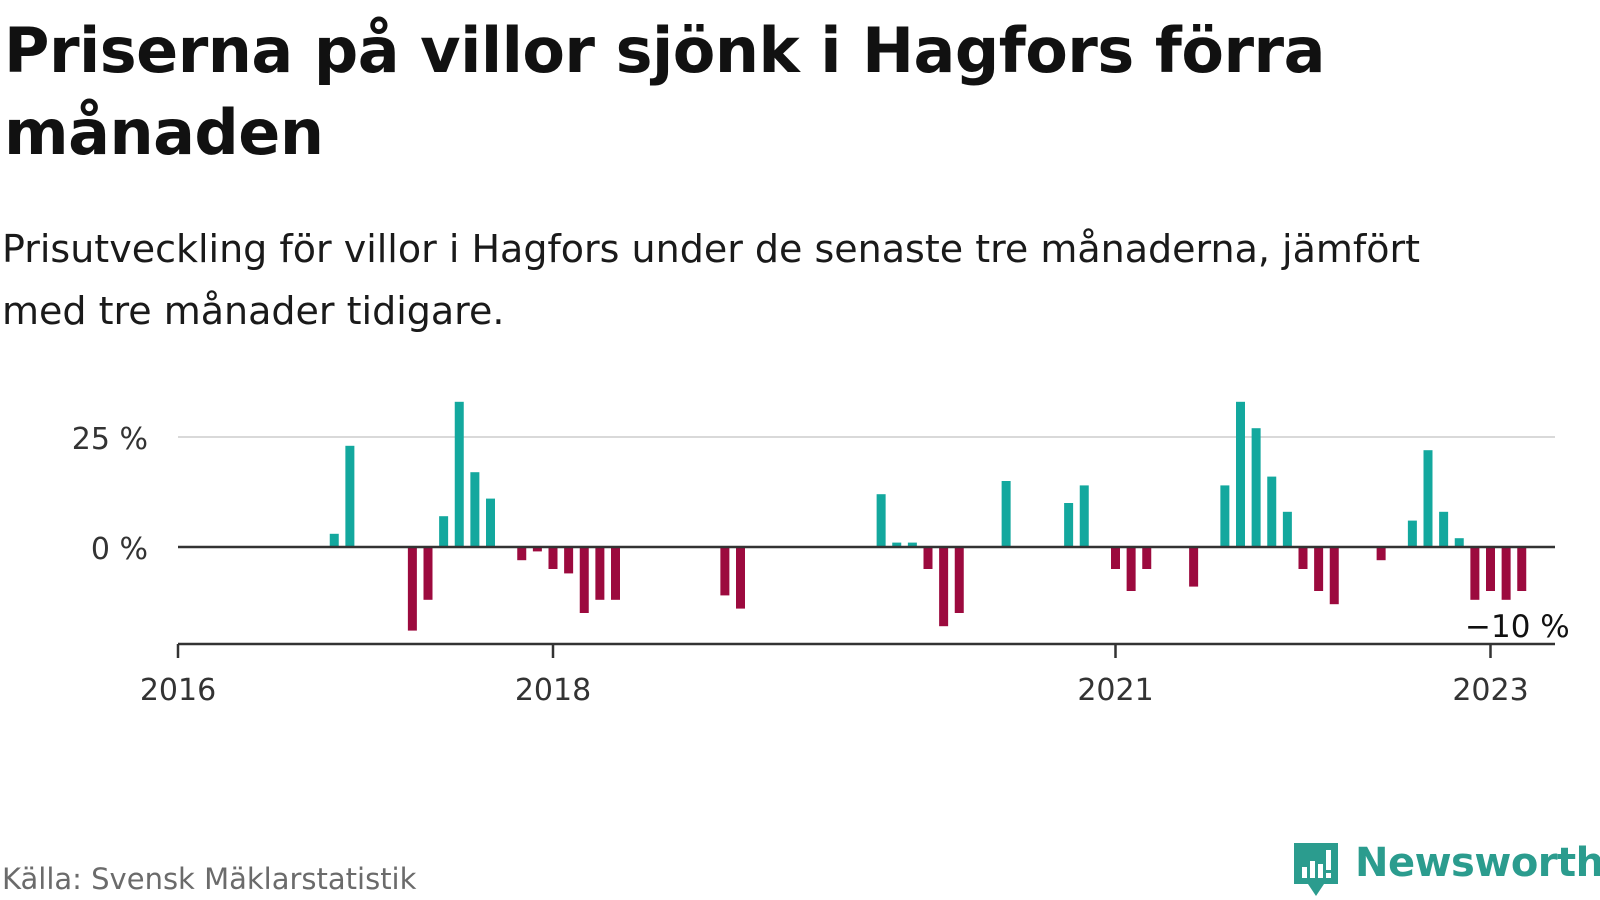 The width and height of the screenshot is (1600, 900). I want to click on x-tick-label: 2021, so click(1115, 690).